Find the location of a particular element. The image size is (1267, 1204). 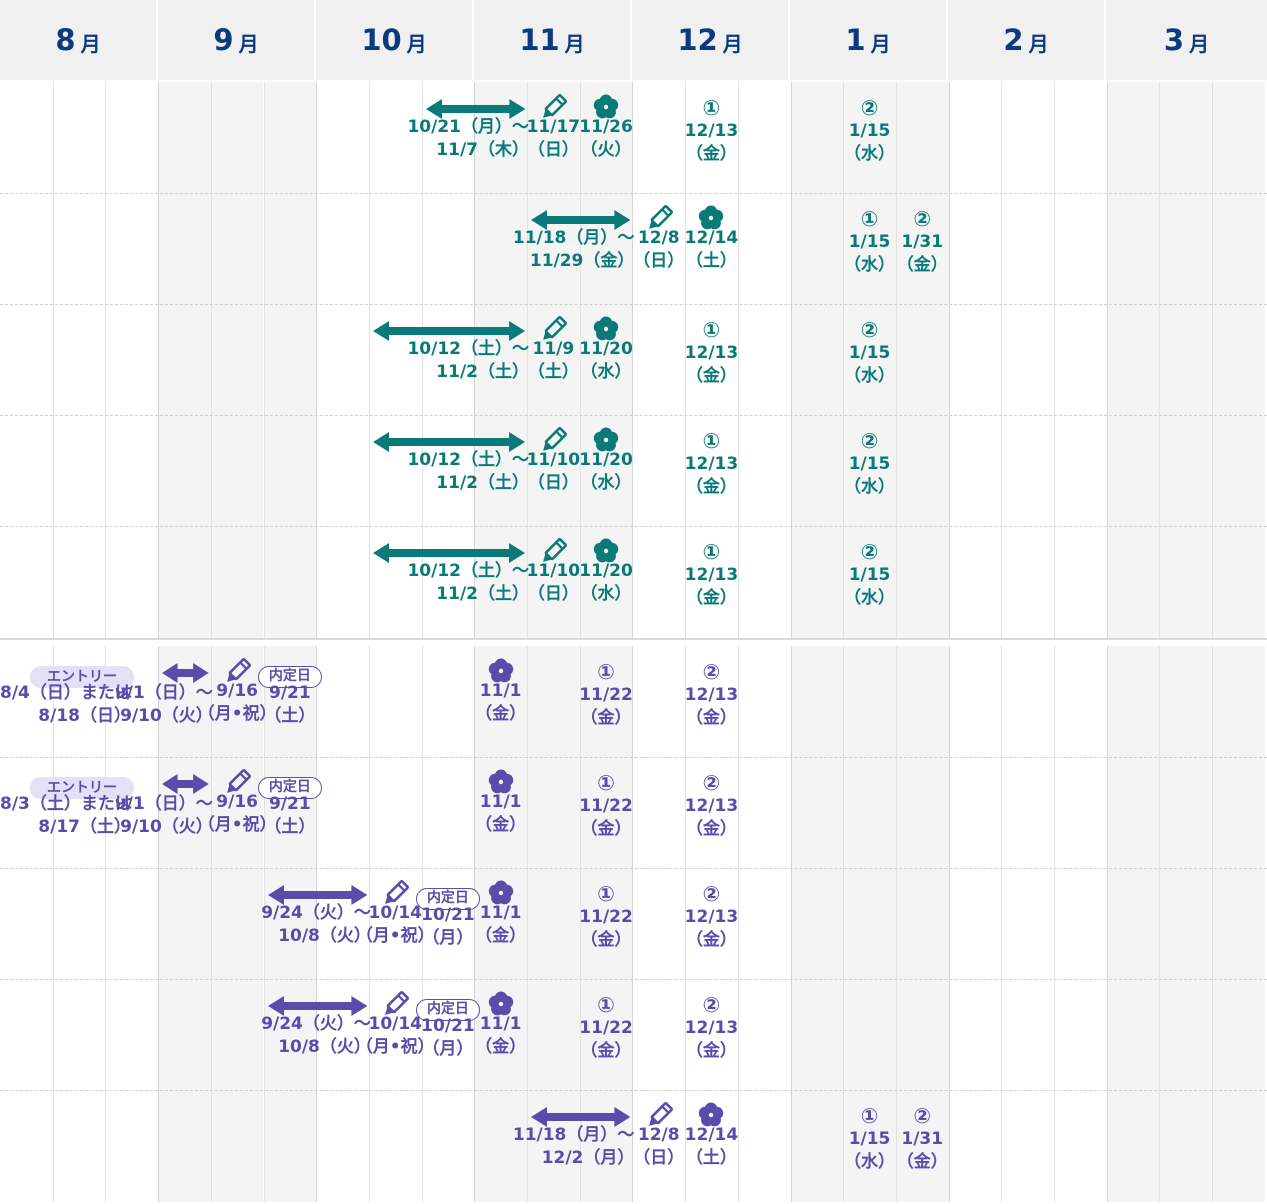

entry-date-line2: 8/17（土） is located at coordinates (84, 827).